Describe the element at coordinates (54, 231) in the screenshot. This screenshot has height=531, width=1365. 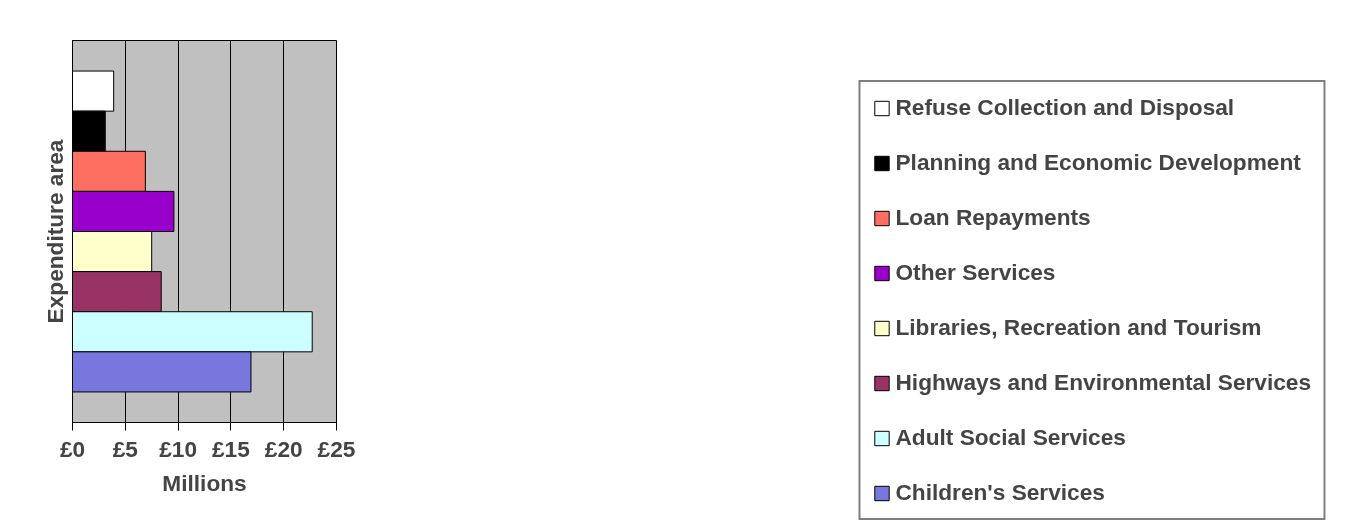
I see `y-axis-title: Expenditure area` at that location.